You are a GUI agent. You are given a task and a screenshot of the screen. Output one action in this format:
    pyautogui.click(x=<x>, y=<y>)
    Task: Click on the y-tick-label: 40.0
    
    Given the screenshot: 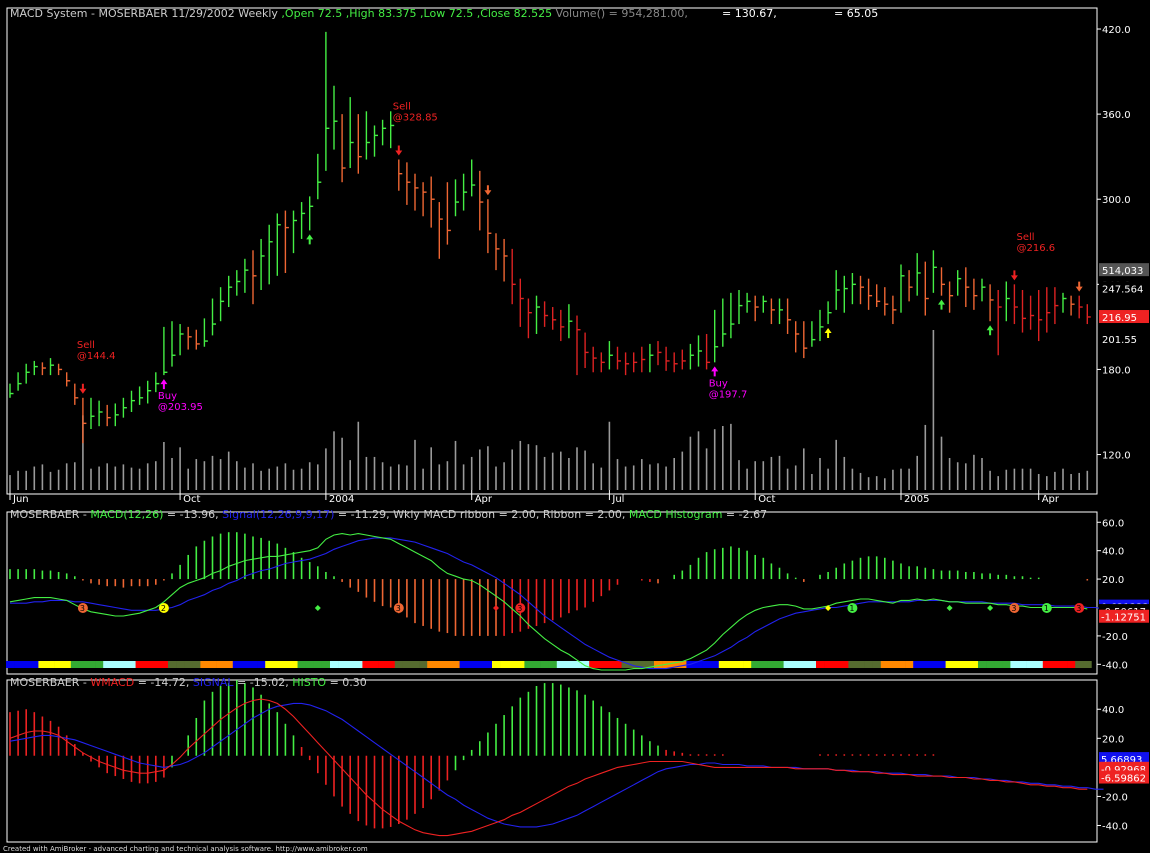 What is the action you would take?
    pyautogui.click(x=1113, y=710)
    